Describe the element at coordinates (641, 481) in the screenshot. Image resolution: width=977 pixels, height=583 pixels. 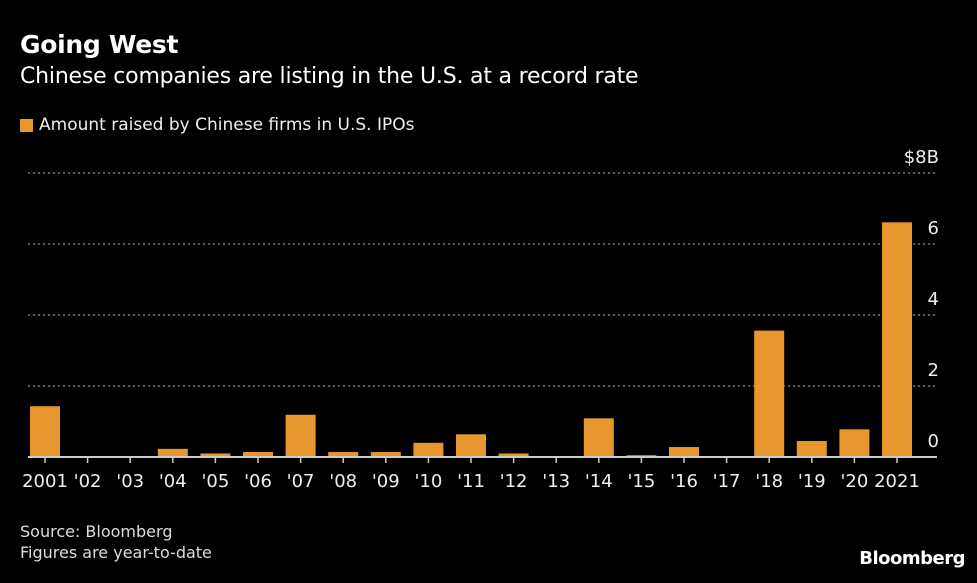
I see `x-tick-label: '15` at that location.